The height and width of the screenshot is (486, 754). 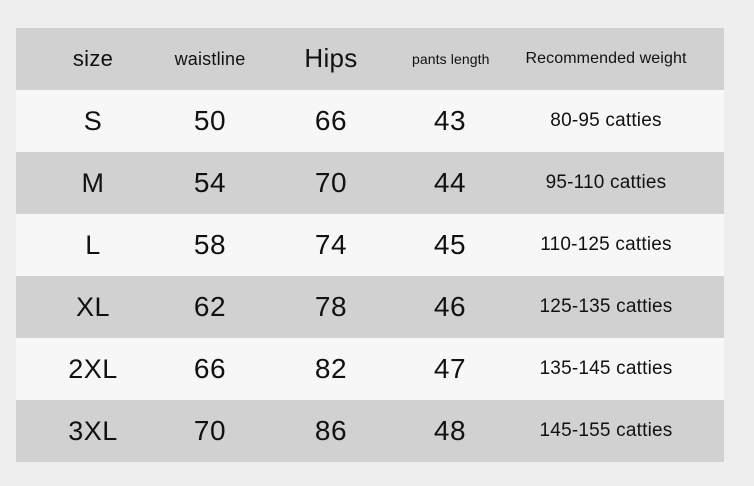 What do you see at coordinates (331, 307) in the screenshot?
I see `cell-hips: 78` at bounding box center [331, 307].